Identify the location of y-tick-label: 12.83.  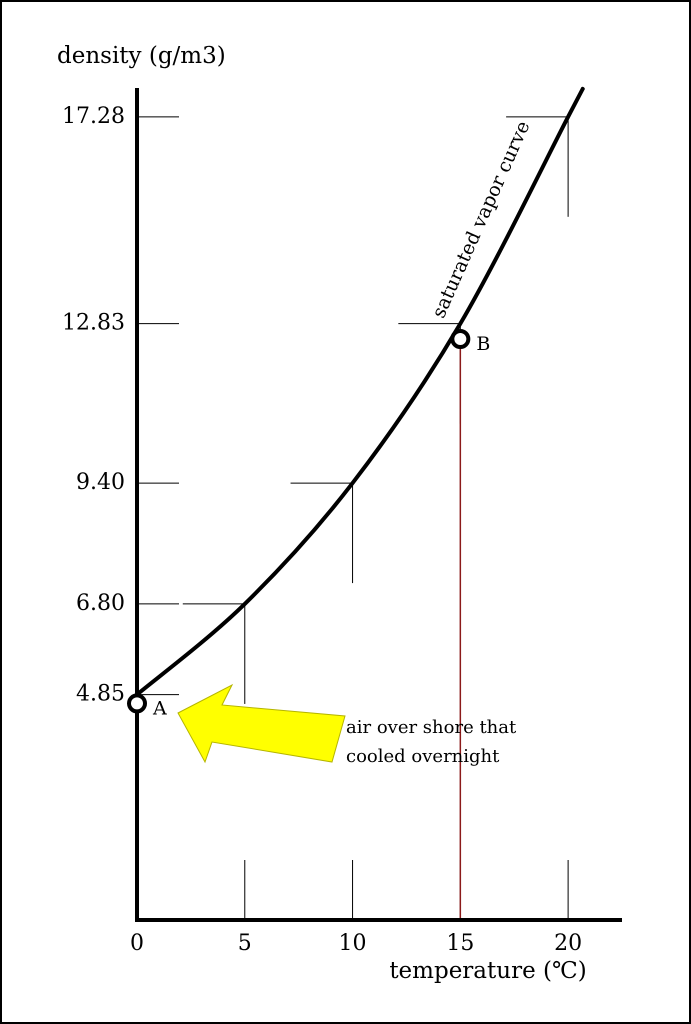
(93, 323).